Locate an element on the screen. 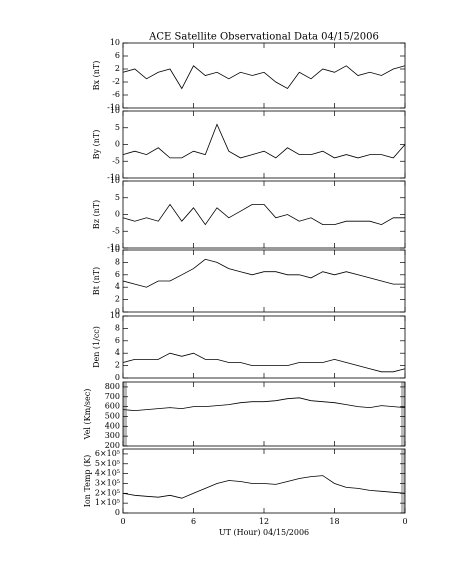 The height and width of the screenshot is (566, 453). y-tick-label: 200 is located at coordinates (112, 445).